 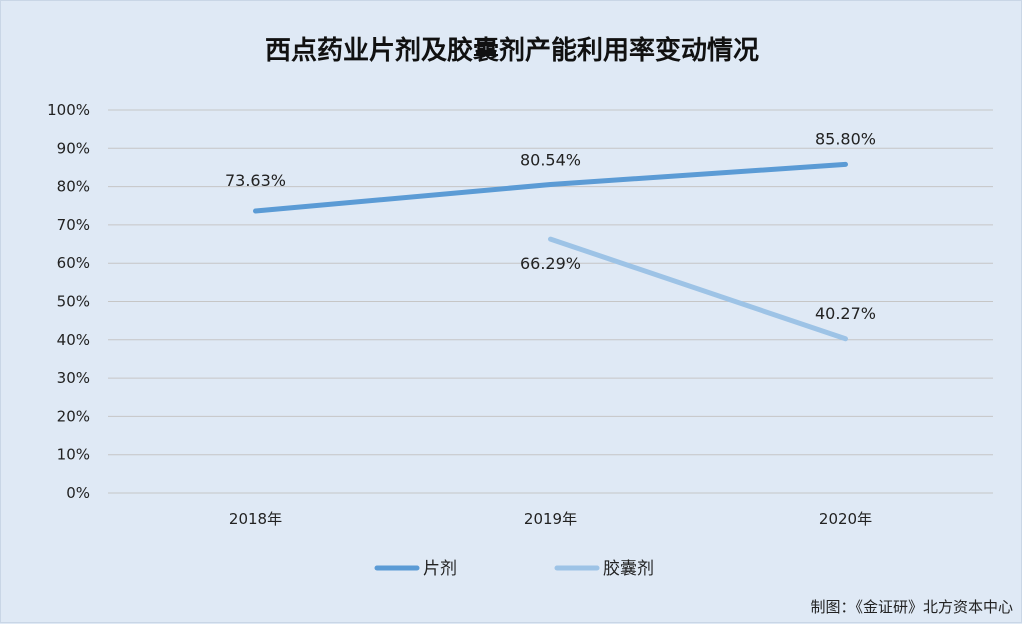 What do you see at coordinates (911, 607) in the screenshot?
I see `credit-text: 制图：《金证研》北方资本中心` at bounding box center [911, 607].